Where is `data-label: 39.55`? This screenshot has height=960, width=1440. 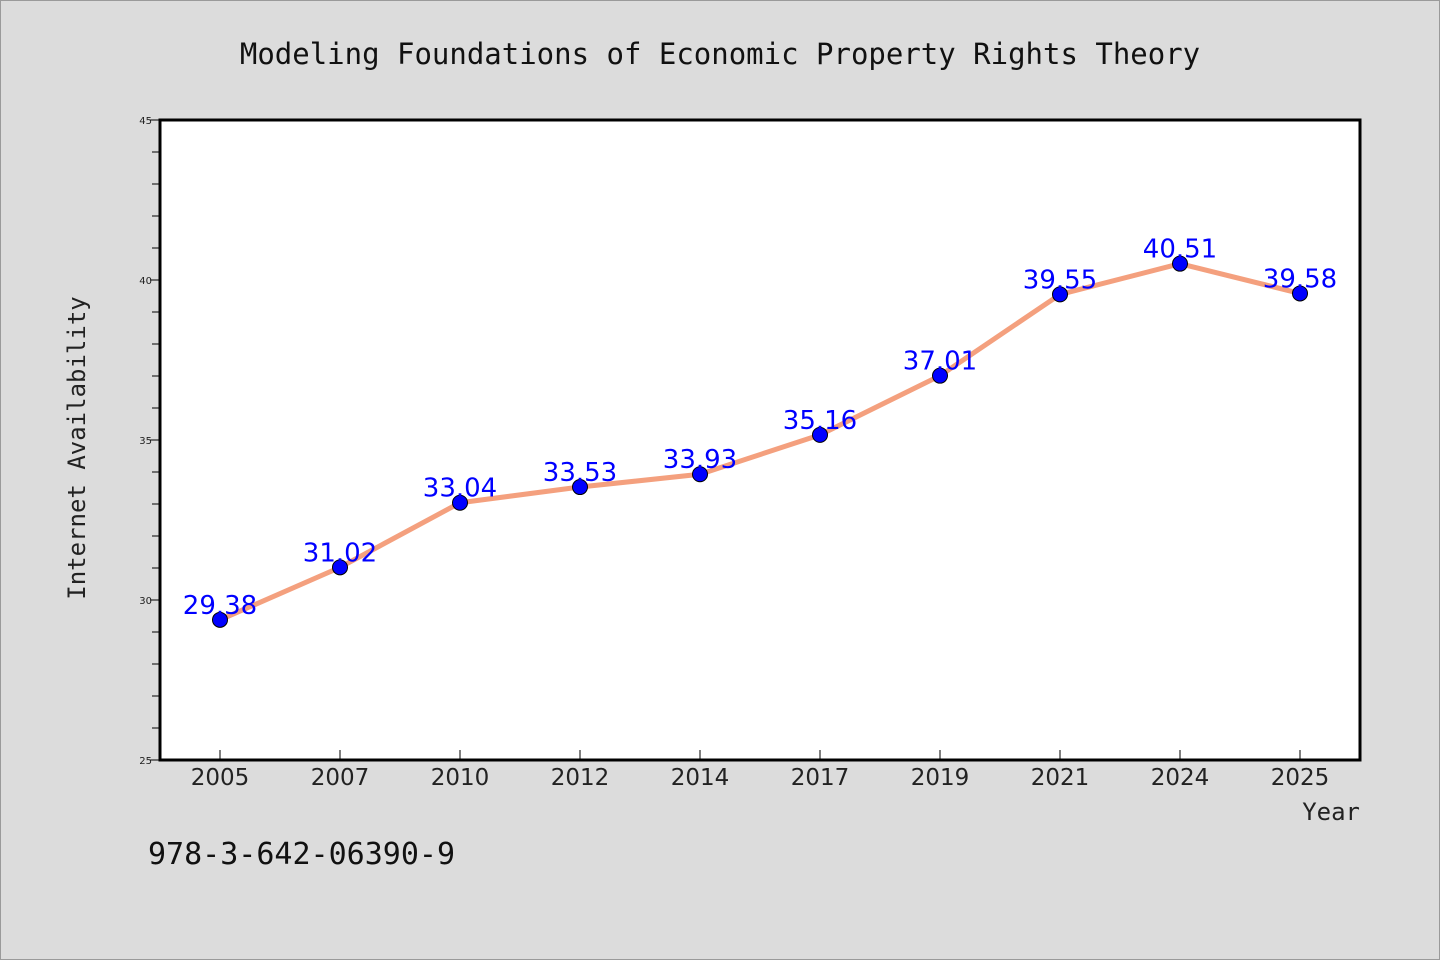 data-label: 39.55 is located at coordinates (1060, 280).